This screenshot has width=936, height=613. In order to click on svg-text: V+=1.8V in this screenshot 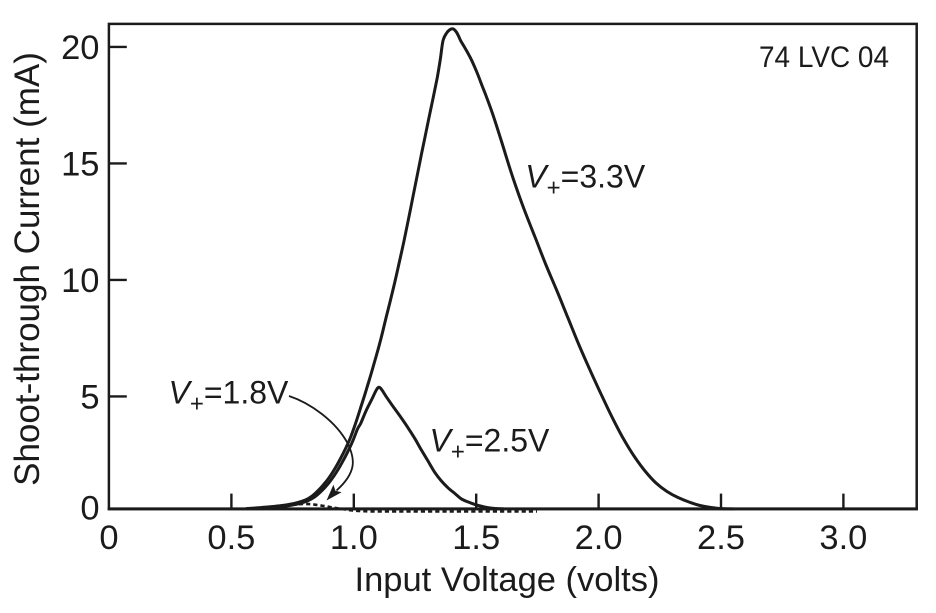, I will do `click(229, 396)`.